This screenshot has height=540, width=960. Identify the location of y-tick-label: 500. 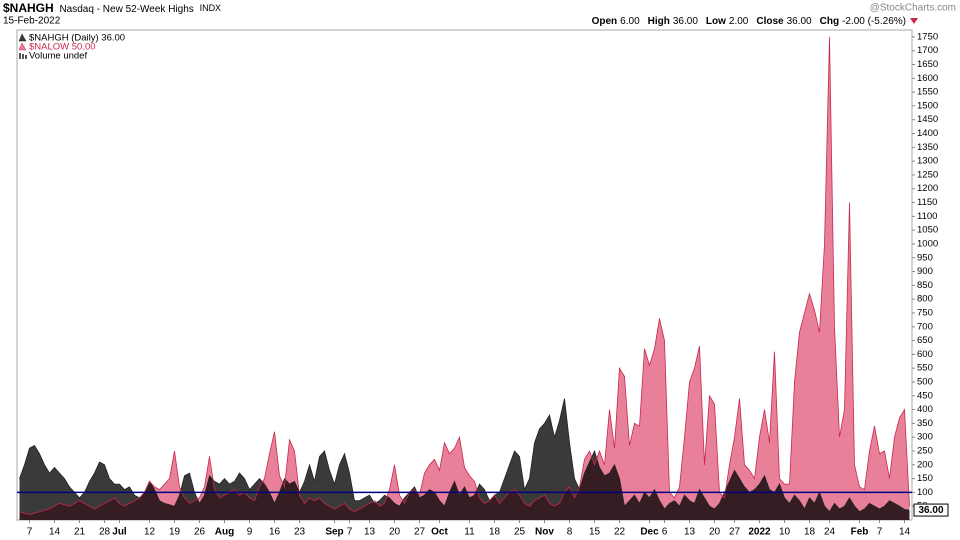
(925, 381).